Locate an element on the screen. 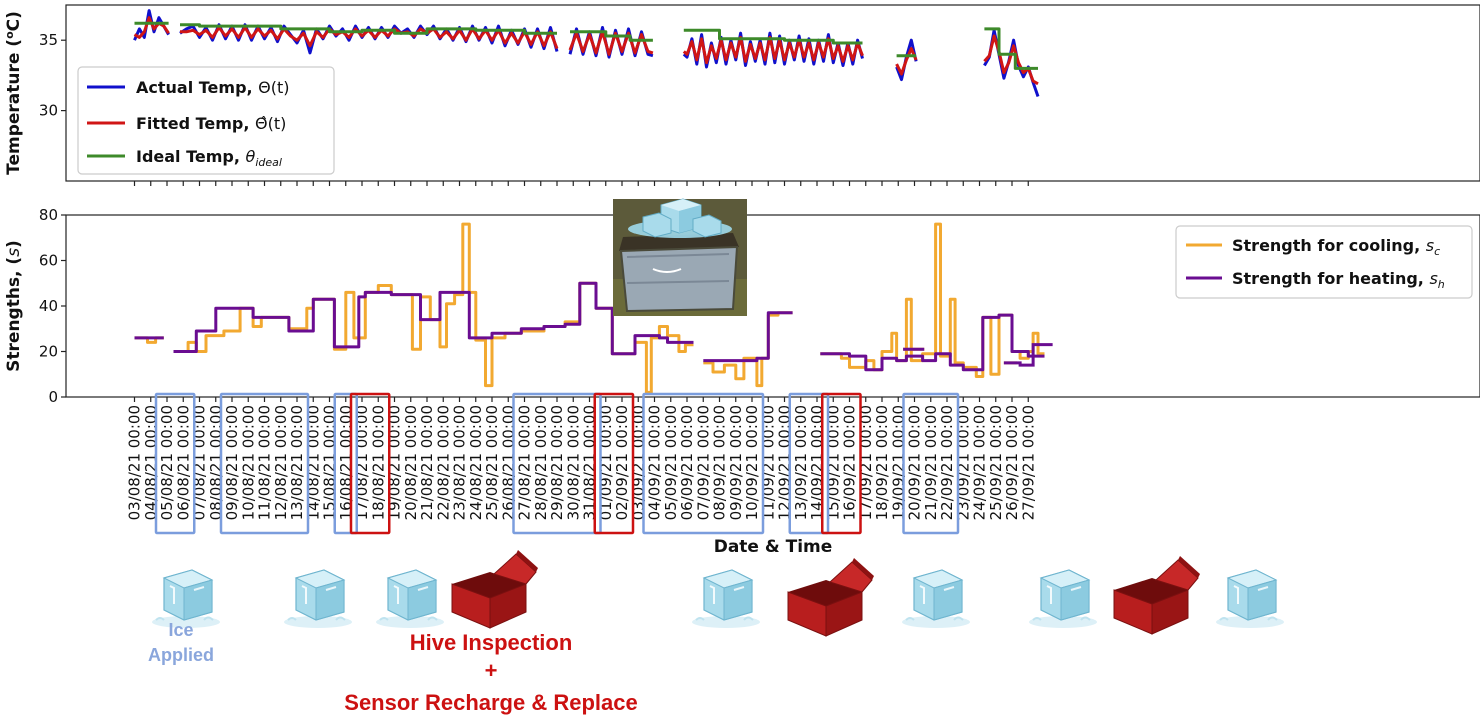  x-tick-label: 02/09/21 00:00 is located at coordinates (622, 462).